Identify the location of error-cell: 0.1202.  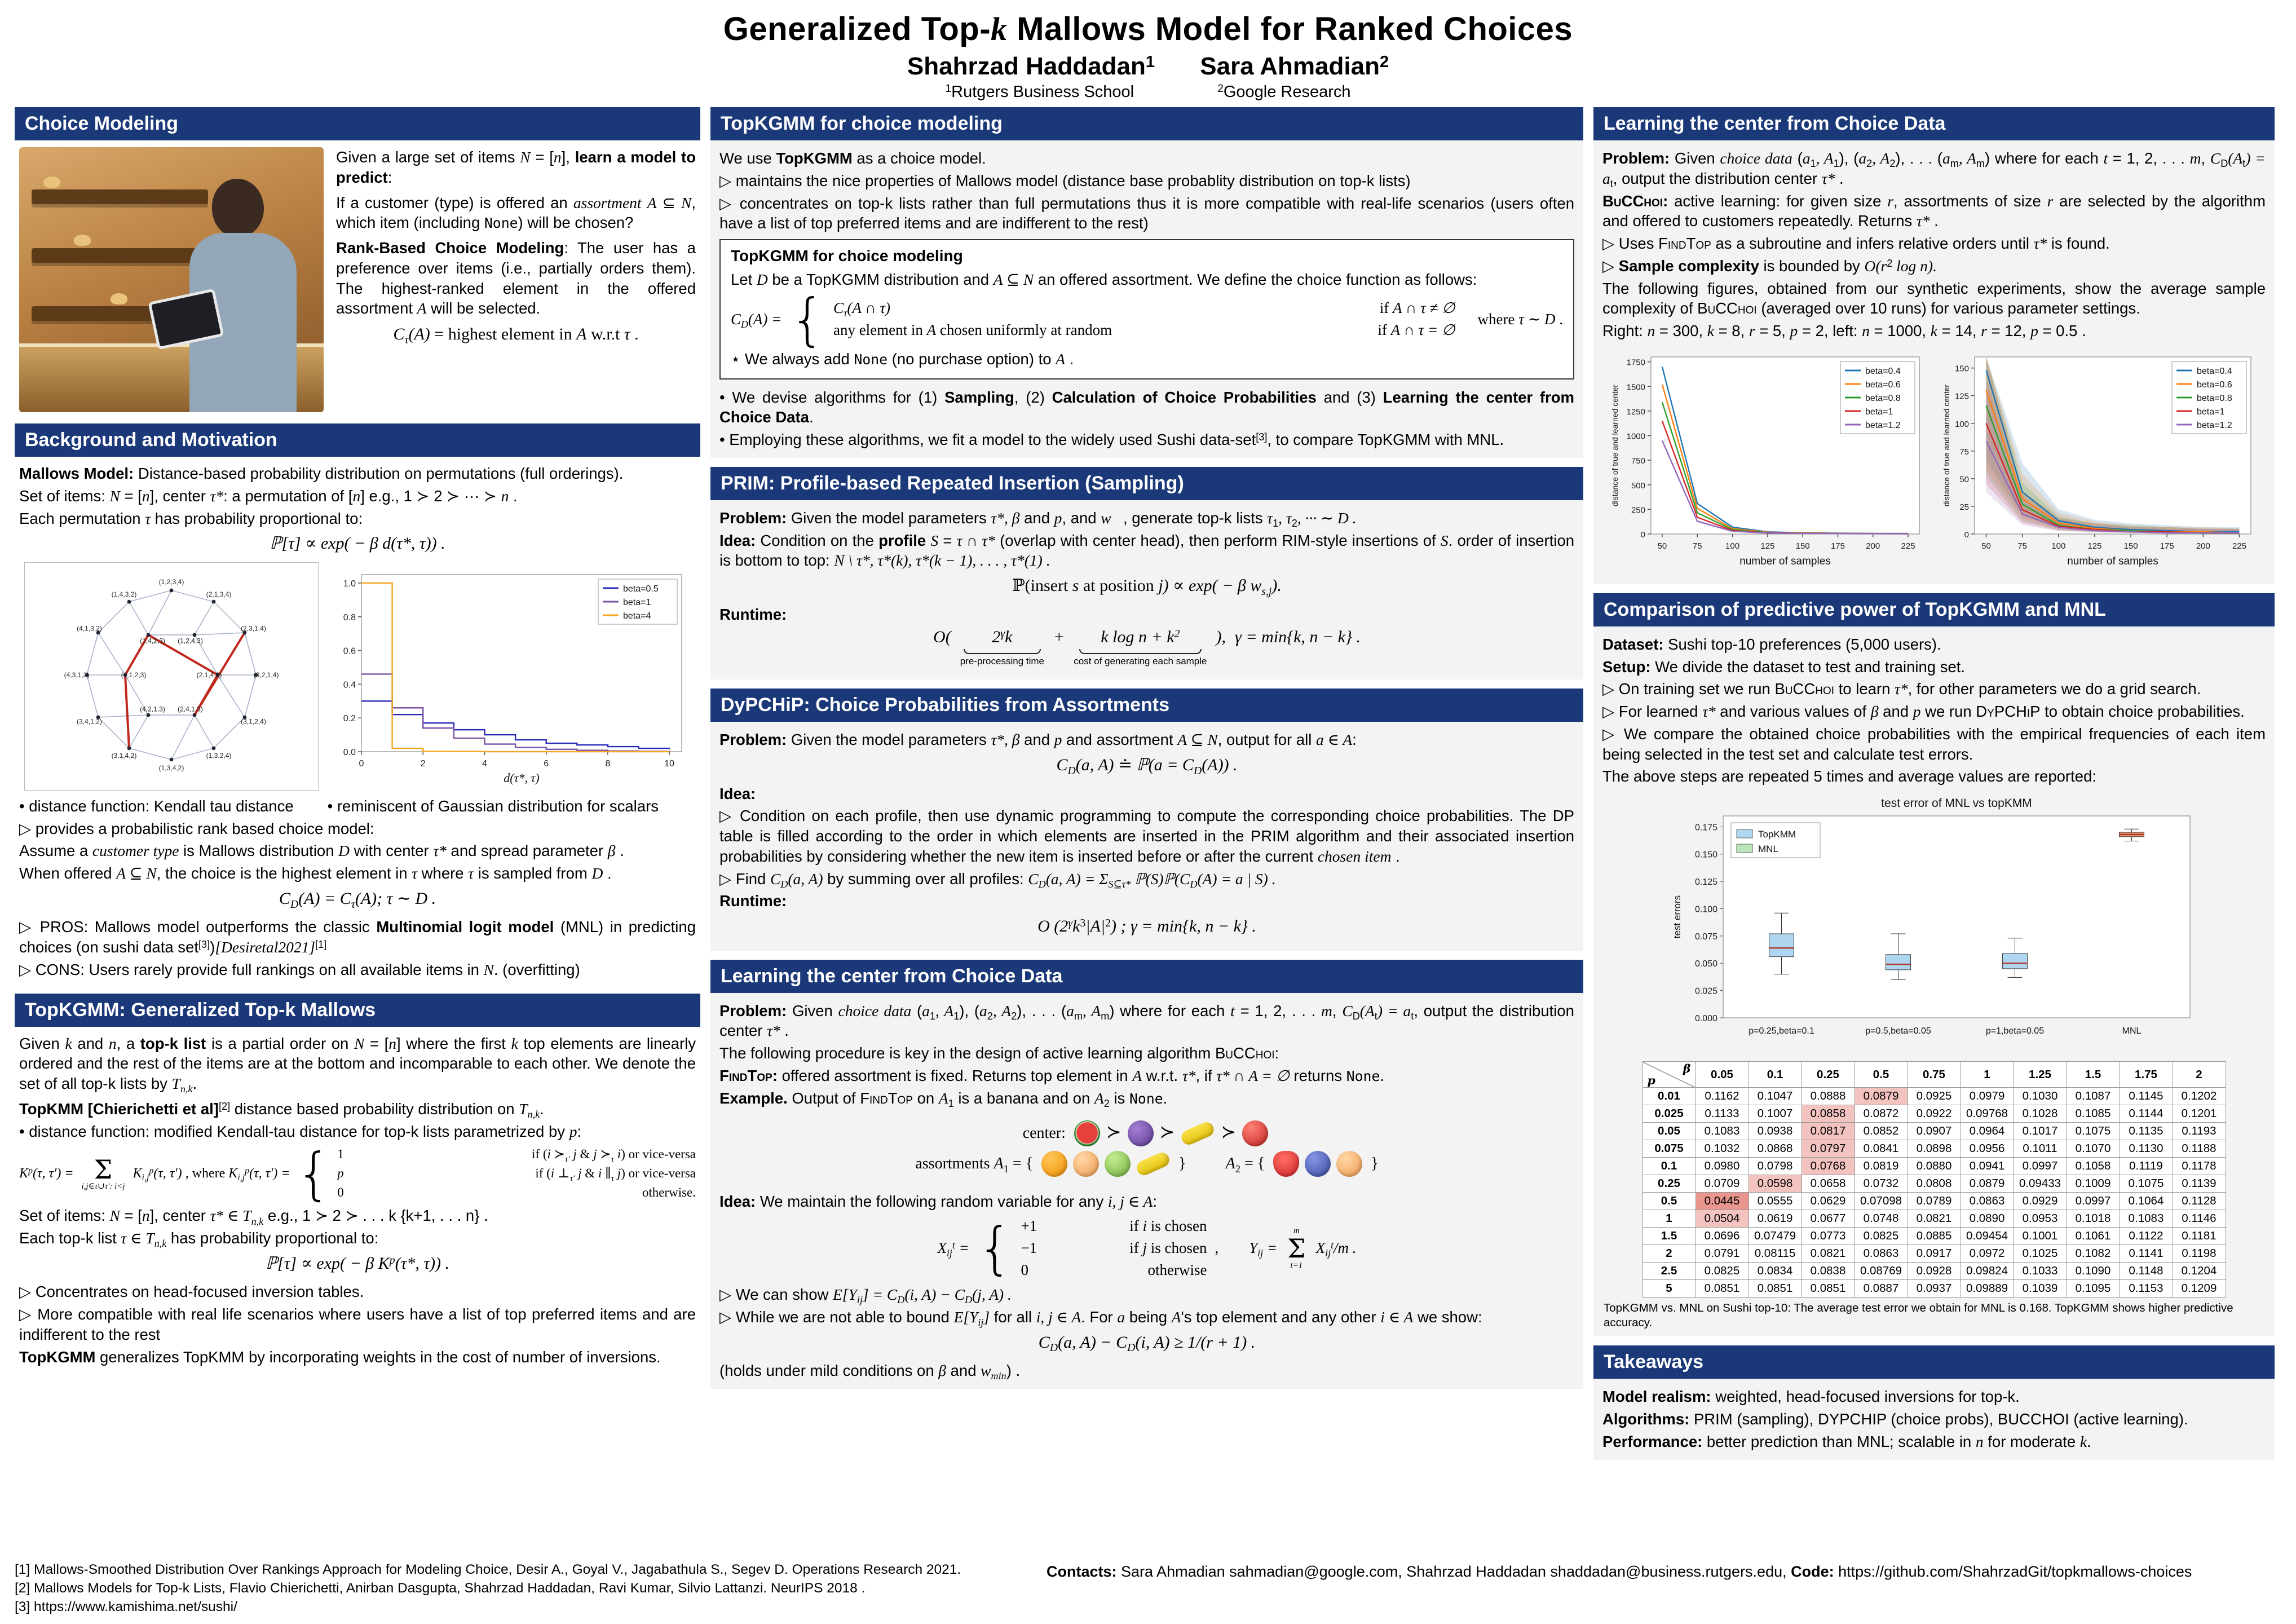
(2199, 1096).